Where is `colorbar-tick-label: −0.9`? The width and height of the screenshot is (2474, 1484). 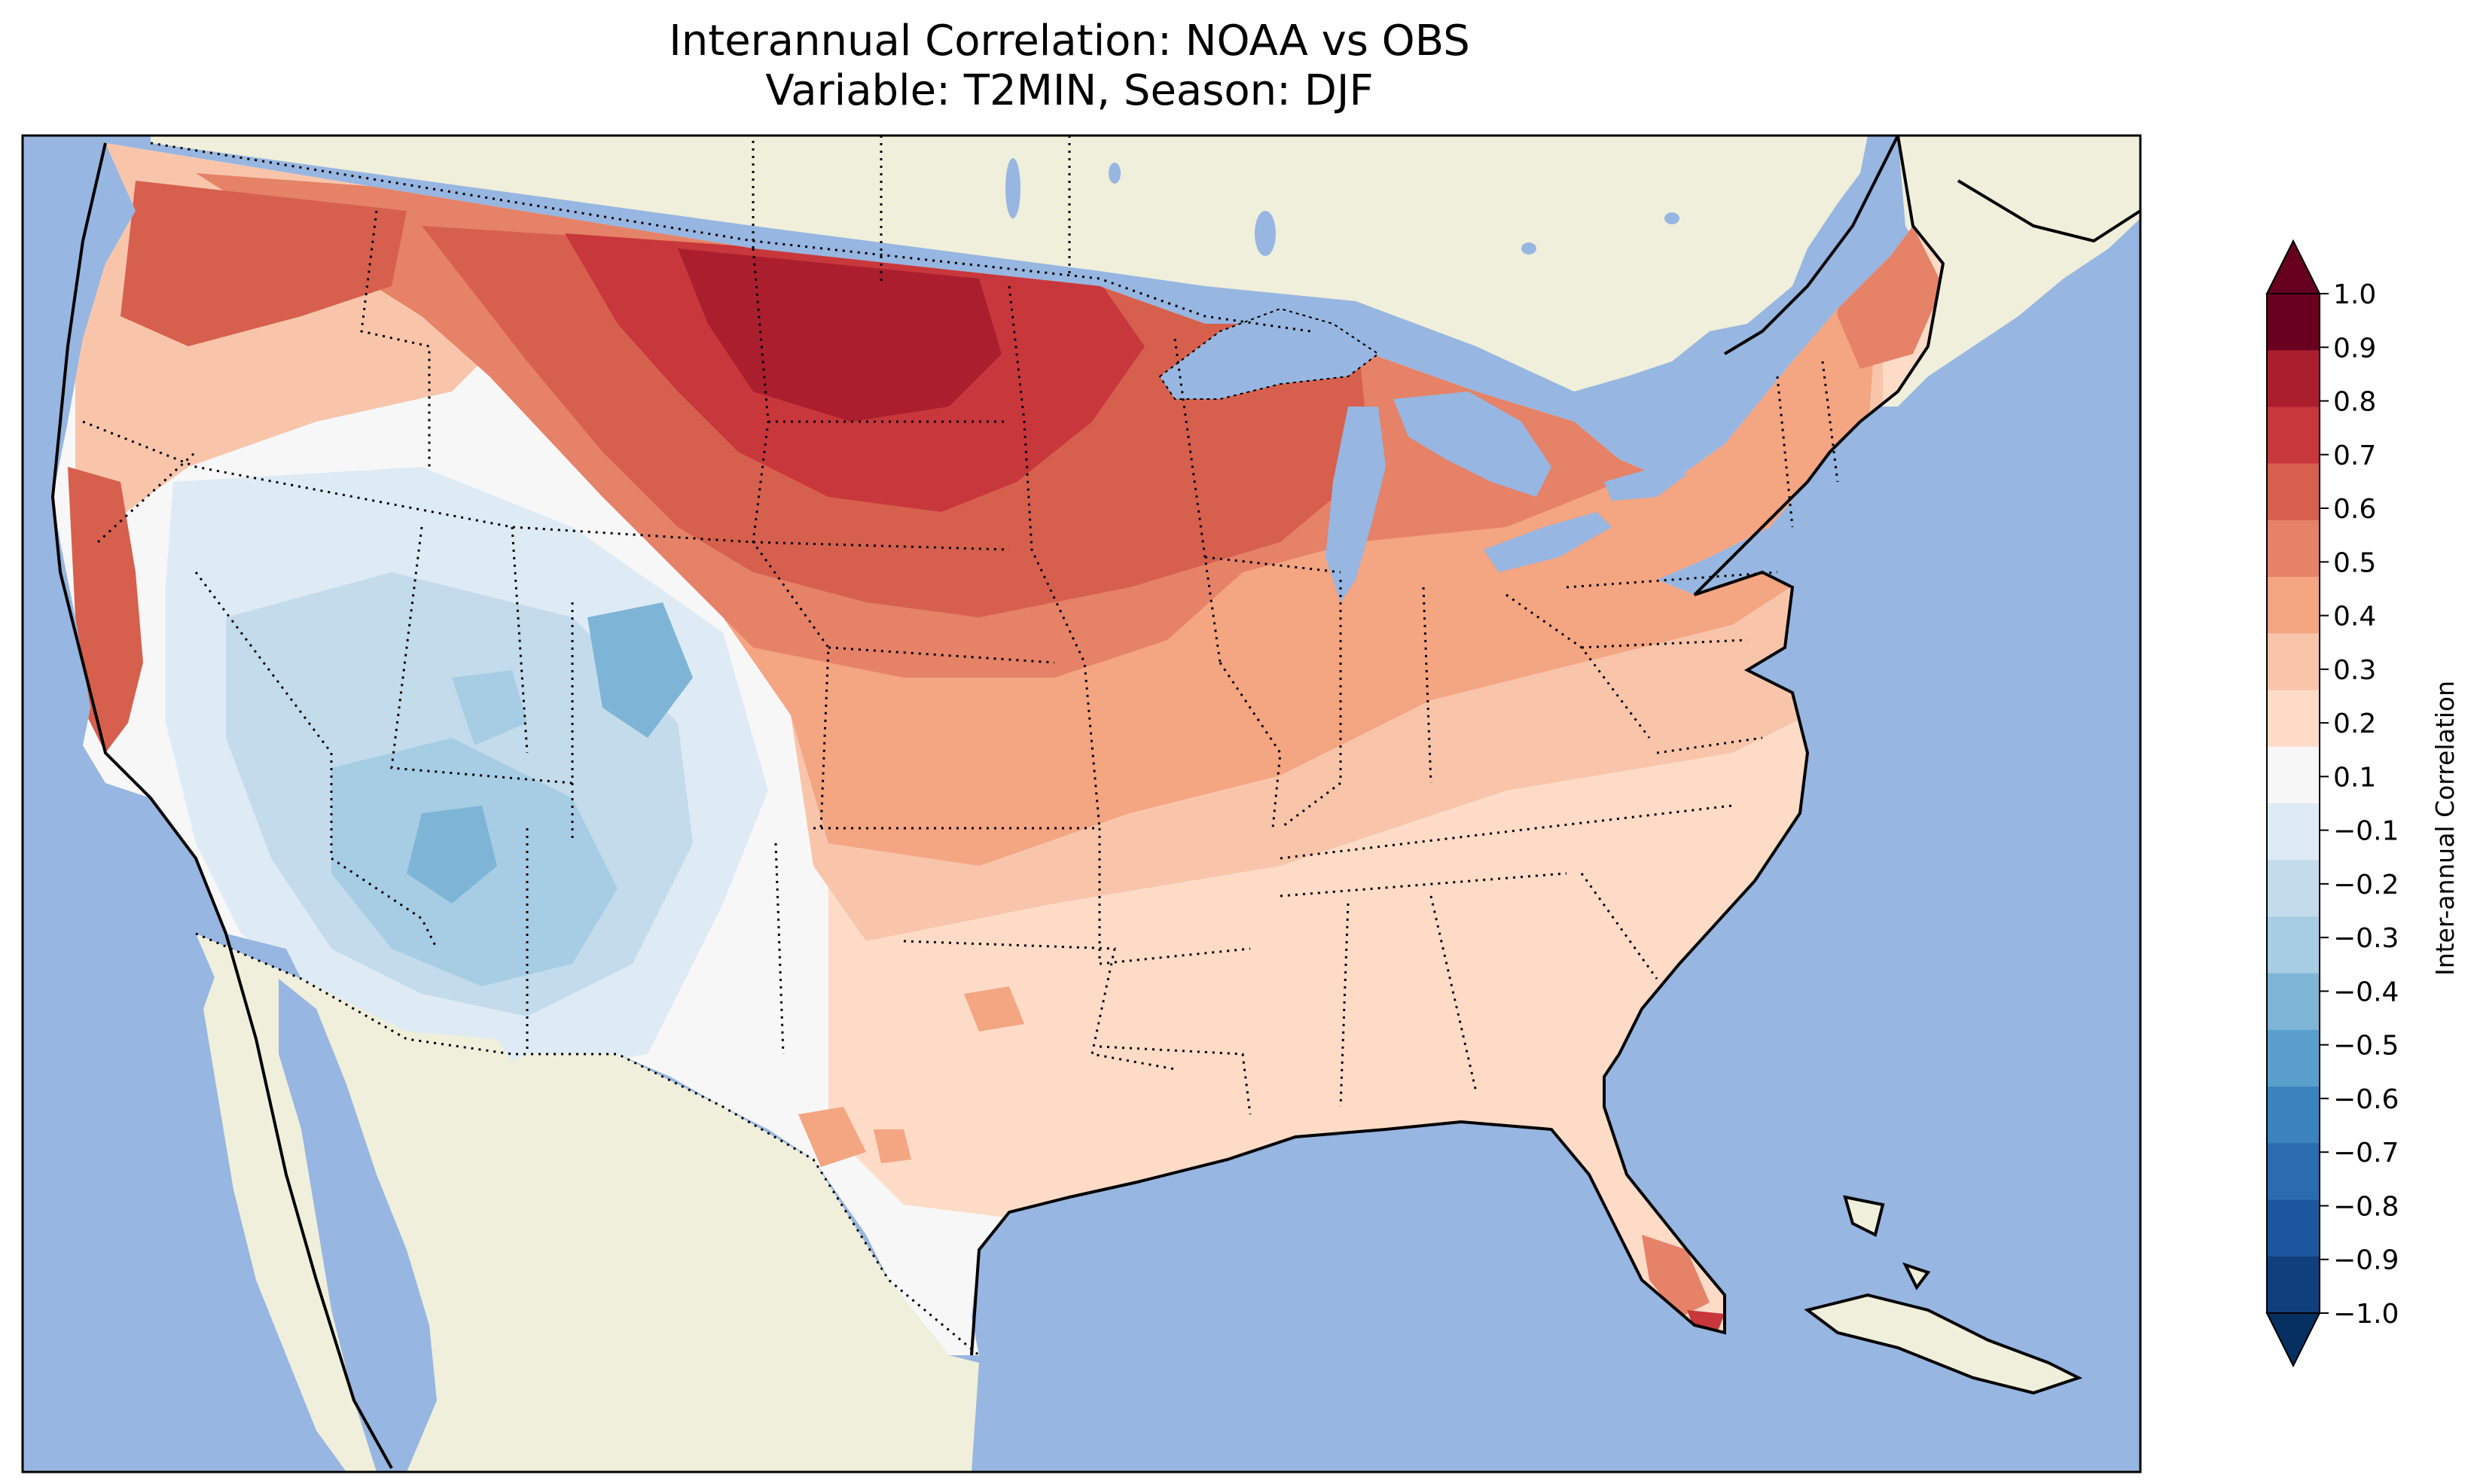 colorbar-tick-label: −0.9 is located at coordinates (2366, 1260).